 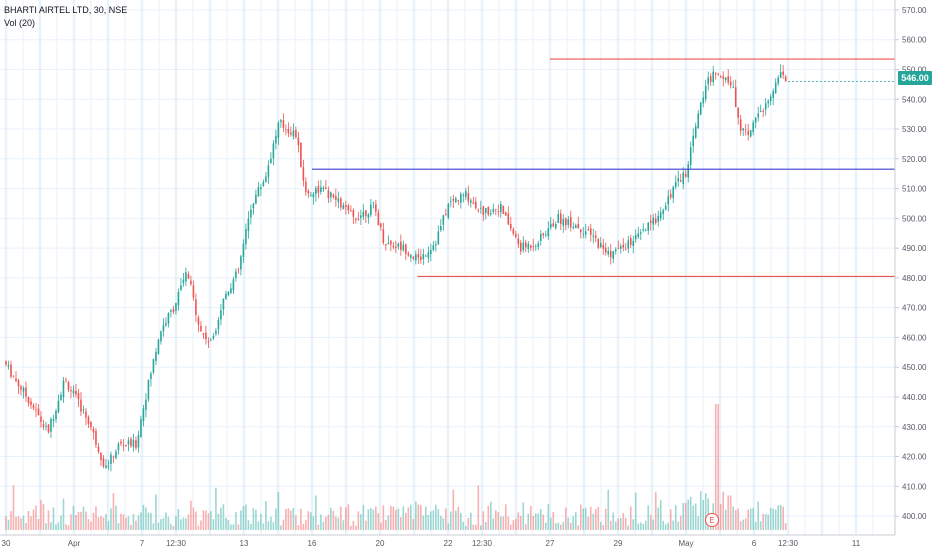 What do you see at coordinates (914, 159) in the screenshot?
I see `price-axis-label: 520.00` at bounding box center [914, 159].